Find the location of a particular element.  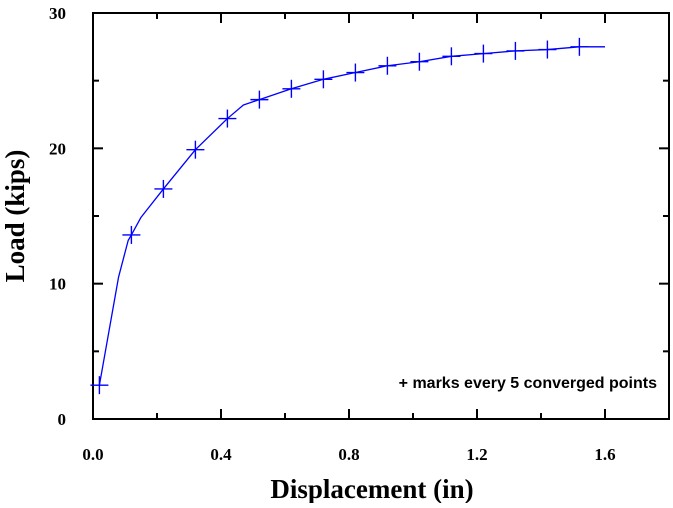

x-tick-label: 0.0 is located at coordinates (92, 454).